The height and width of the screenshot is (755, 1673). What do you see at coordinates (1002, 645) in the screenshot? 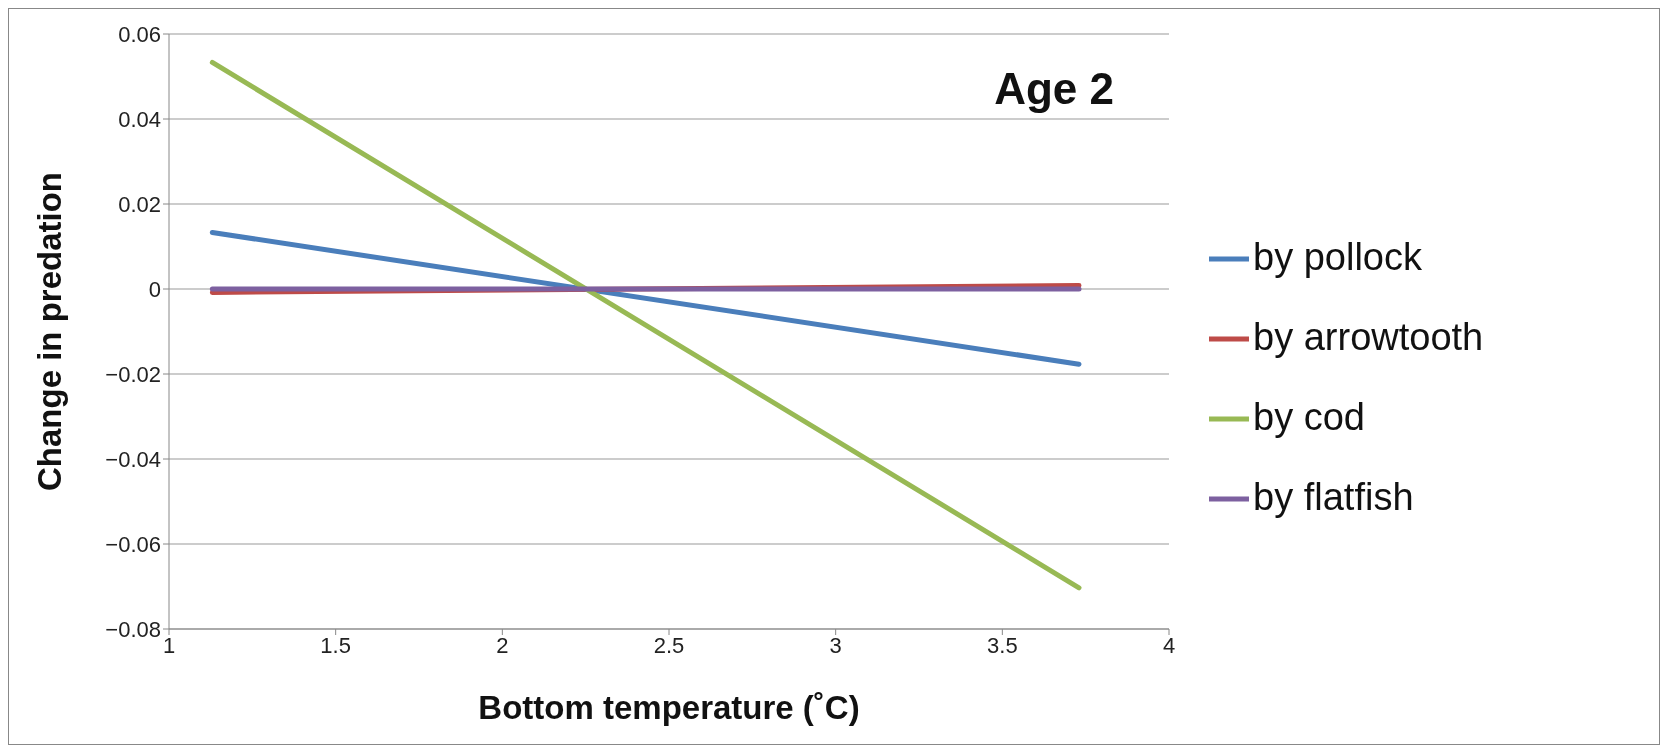
I see `x-tick-label: 3.5` at bounding box center [1002, 645].